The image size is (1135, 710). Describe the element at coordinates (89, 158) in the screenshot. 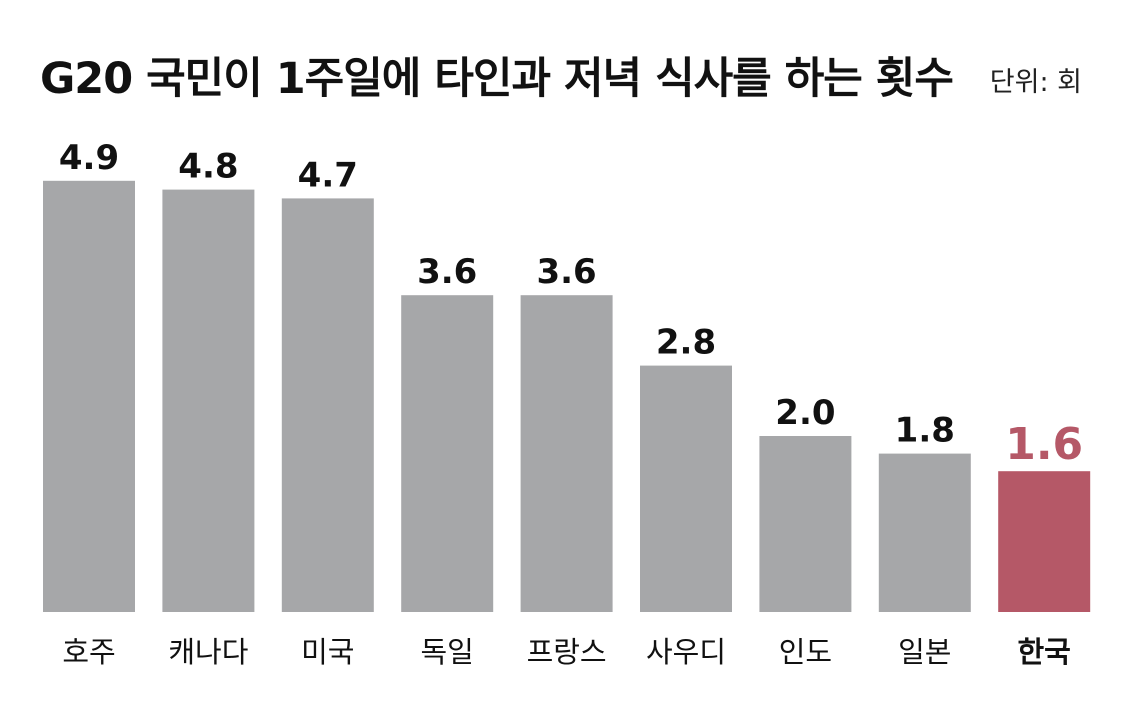

I see `value-label-1: 4.9` at that location.